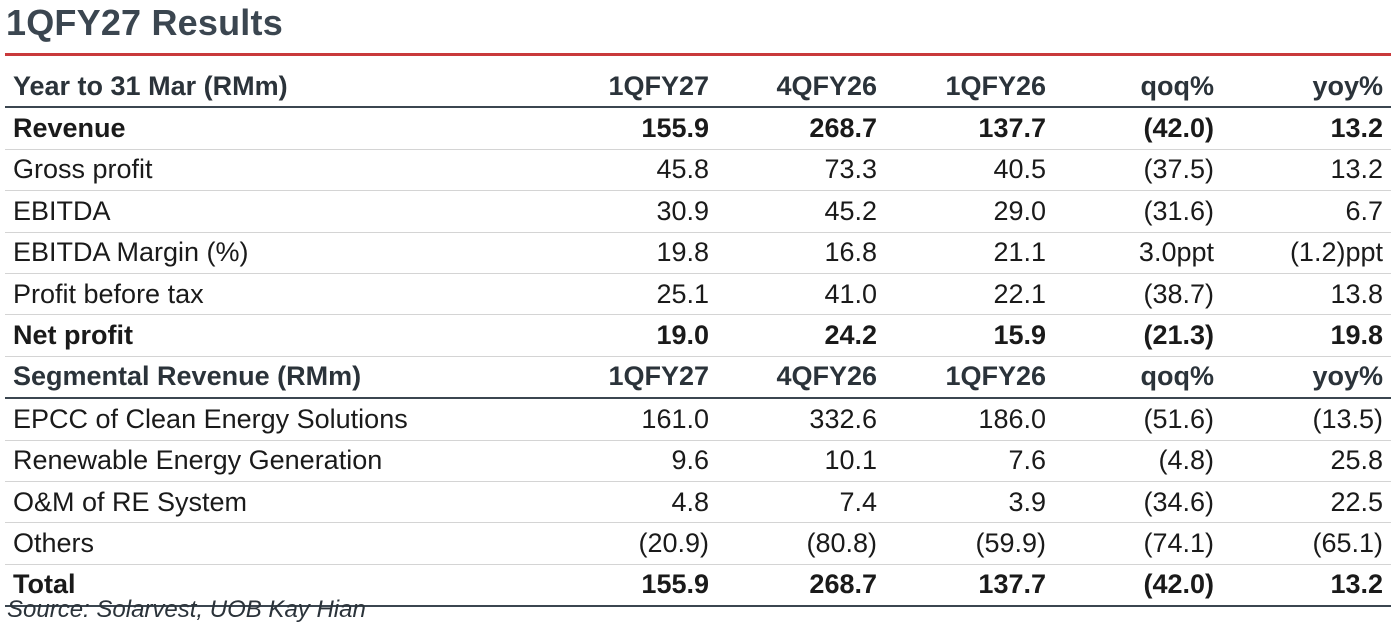 The image size is (1399, 631). Describe the element at coordinates (1306, 419) in the screenshot. I see `cell: (13.5)` at that location.